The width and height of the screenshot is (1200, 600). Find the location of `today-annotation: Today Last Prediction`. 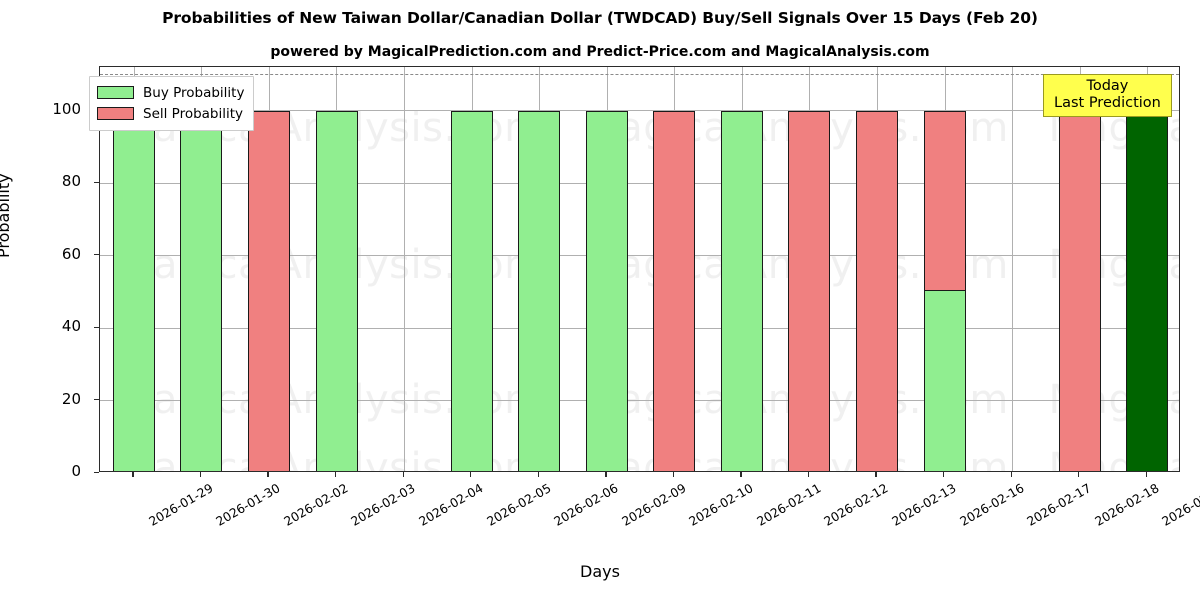

today-annotation: Today Last Prediction is located at coordinates (1107, 96).